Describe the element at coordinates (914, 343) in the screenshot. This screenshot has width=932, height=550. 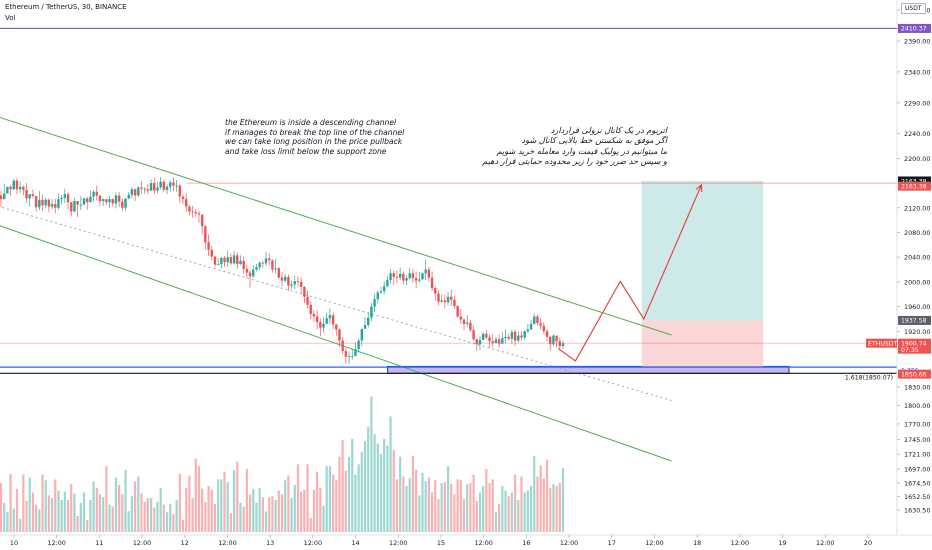
I see `price-label-text: 1900.74` at that location.